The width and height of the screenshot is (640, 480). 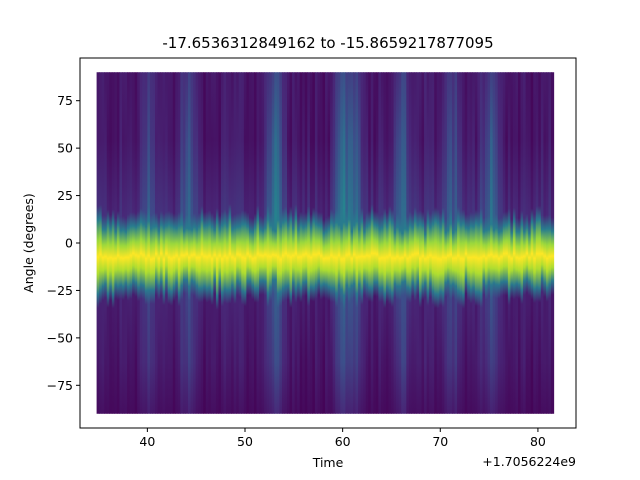 What do you see at coordinates (60, 290) in the screenshot?
I see `y-tick-label: −25` at bounding box center [60, 290].